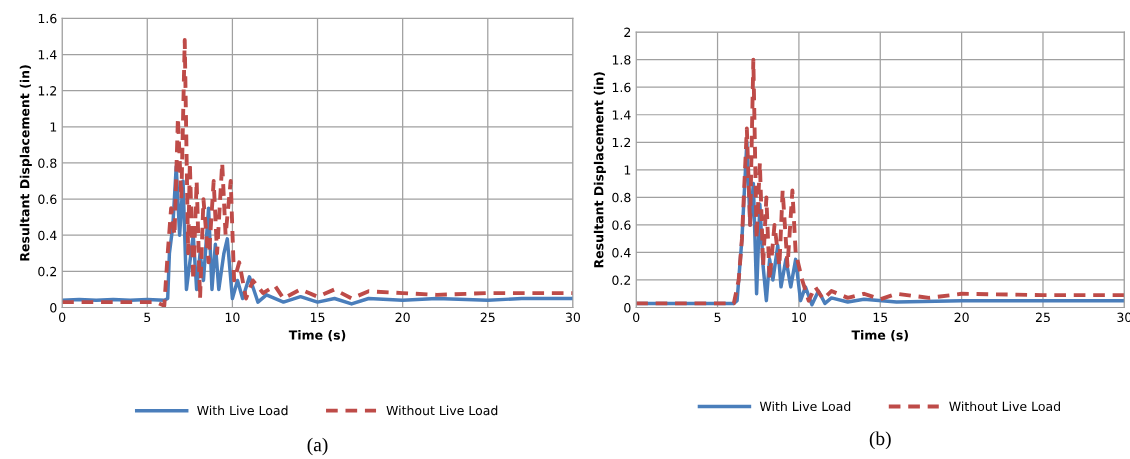 The width and height of the screenshot is (1130, 459). What do you see at coordinates (317, 446) in the screenshot?
I see `text: (a)` at bounding box center [317, 446].